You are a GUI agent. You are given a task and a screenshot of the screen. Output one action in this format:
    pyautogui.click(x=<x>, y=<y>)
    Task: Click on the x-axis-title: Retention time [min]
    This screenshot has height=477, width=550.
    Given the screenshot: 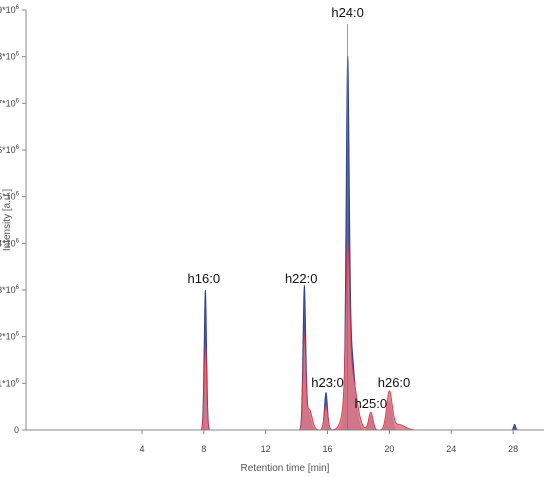 What is the action you would take?
    pyautogui.click(x=285, y=468)
    